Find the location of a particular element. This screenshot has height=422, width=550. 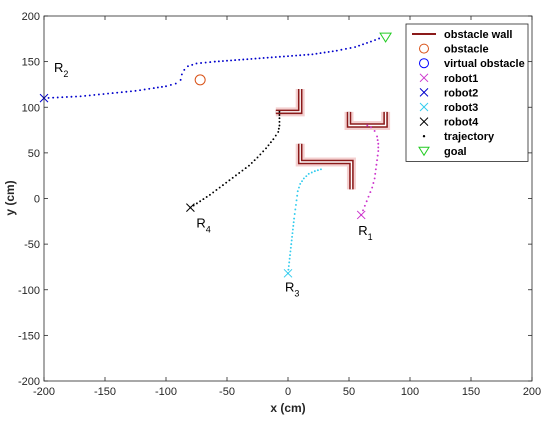

robot4-label: R4 is located at coordinates (203, 225).